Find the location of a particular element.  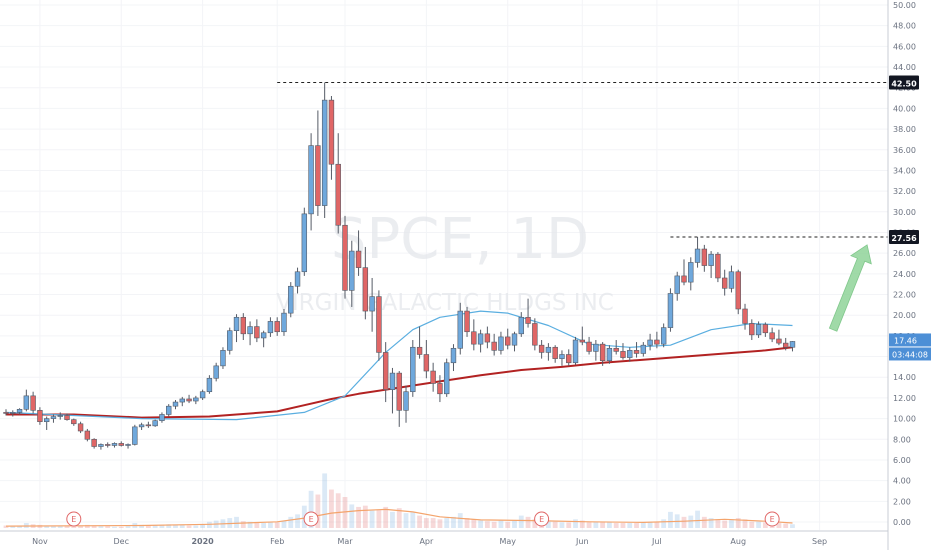

up-arrow-annotation is located at coordinates (850, 288).